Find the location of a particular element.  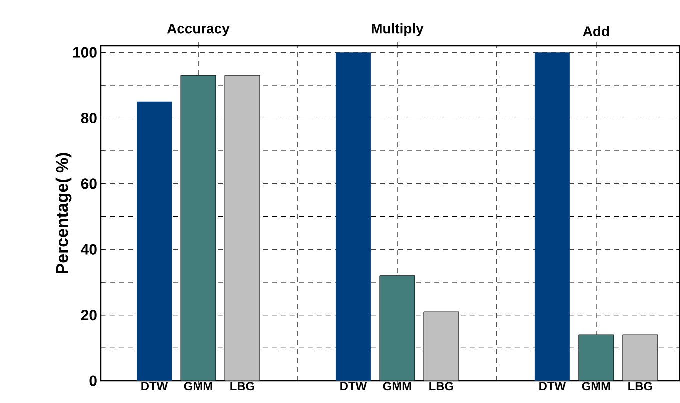

y-tick-label: 20 is located at coordinates (89, 315).